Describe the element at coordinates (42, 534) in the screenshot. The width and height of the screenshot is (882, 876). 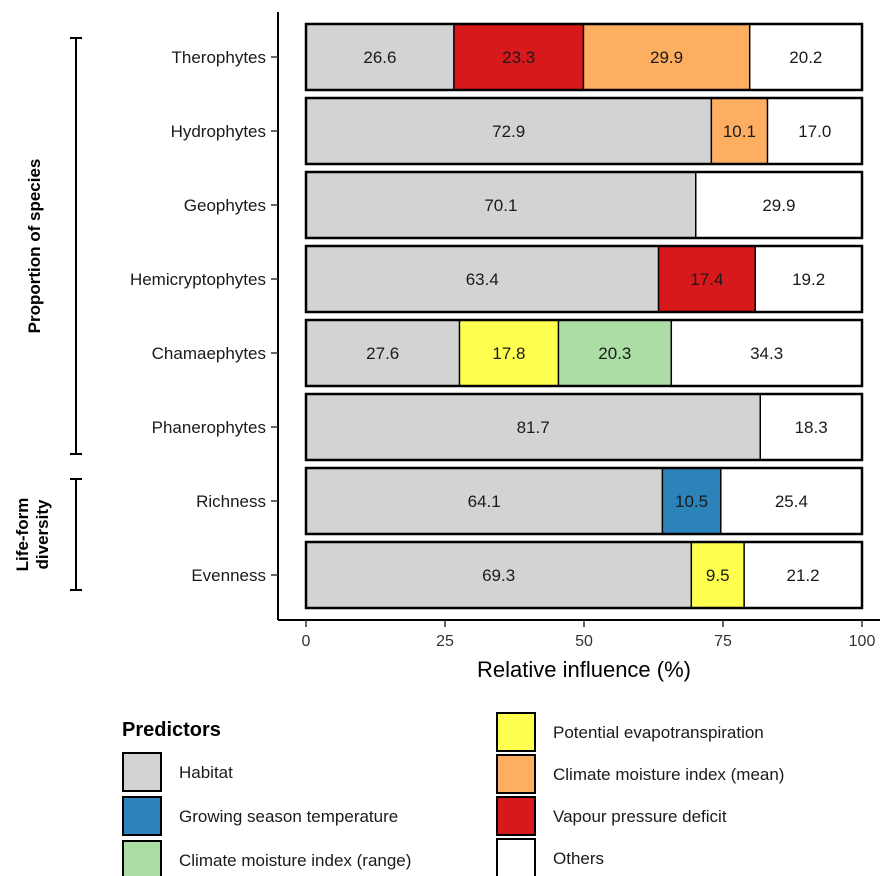
I see `group-label: diversity` at that location.